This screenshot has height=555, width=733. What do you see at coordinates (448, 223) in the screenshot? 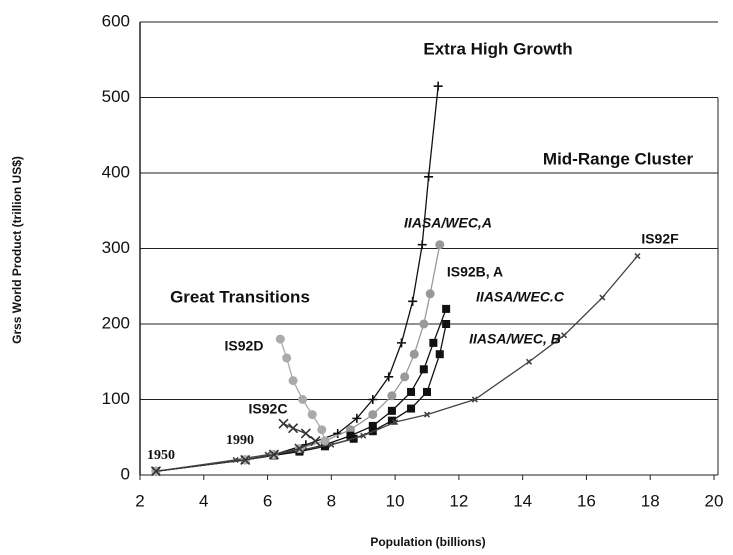
I see `series-label: IIASA/WEC,A` at bounding box center [448, 223].